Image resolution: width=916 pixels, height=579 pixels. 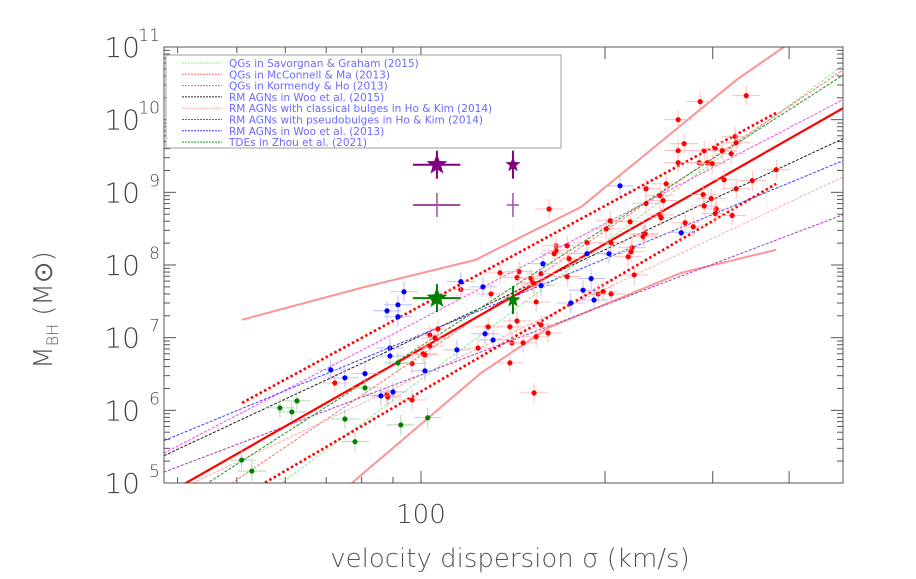 I want to click on y-tick-exponent: 10, so click(x=149, y=109).